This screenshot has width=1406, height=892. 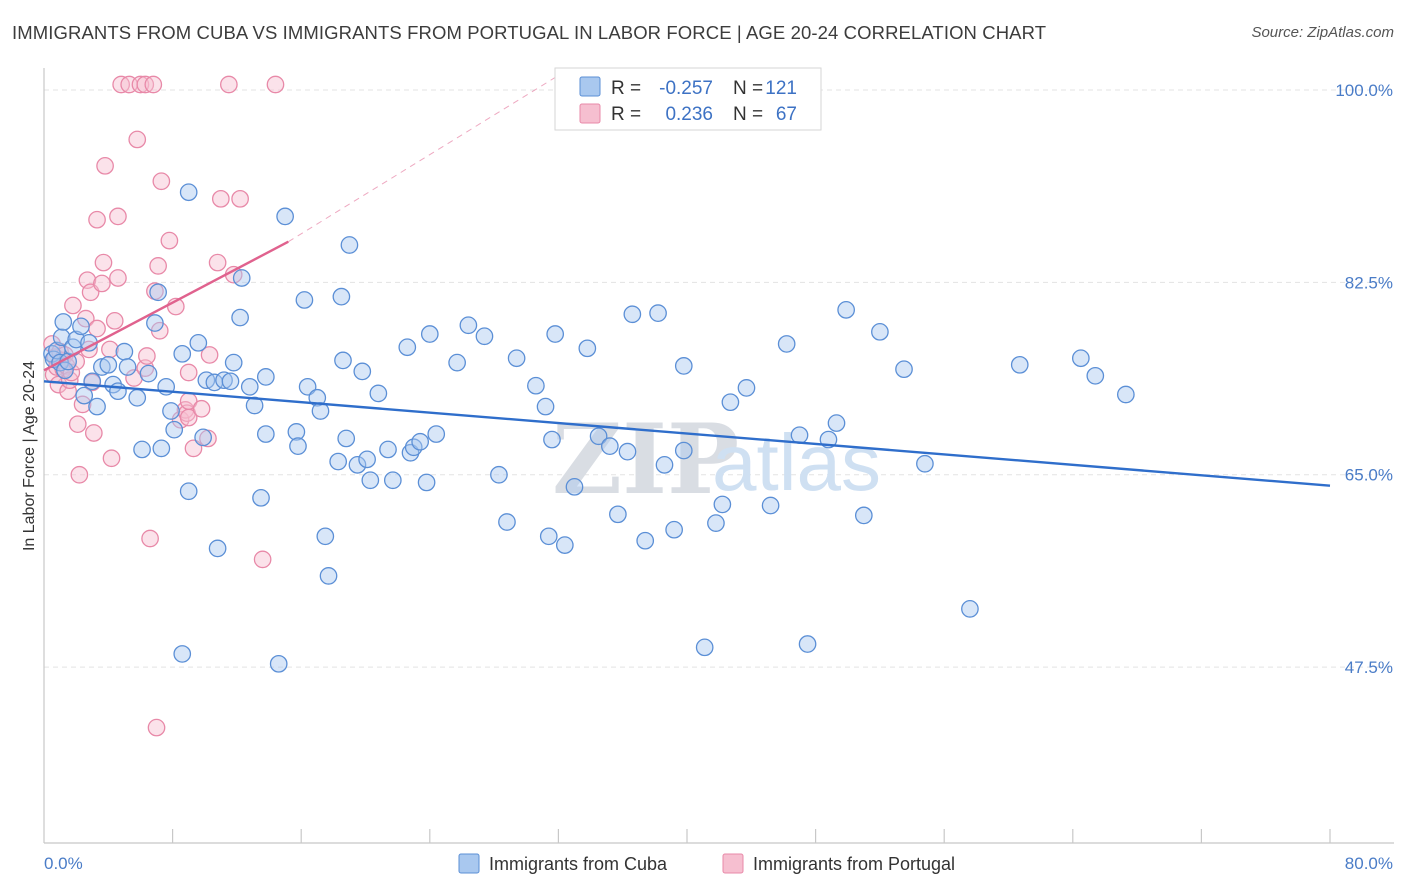 I want to click on x-tick-label-min: 0.0%, so click(x=63, y=863).